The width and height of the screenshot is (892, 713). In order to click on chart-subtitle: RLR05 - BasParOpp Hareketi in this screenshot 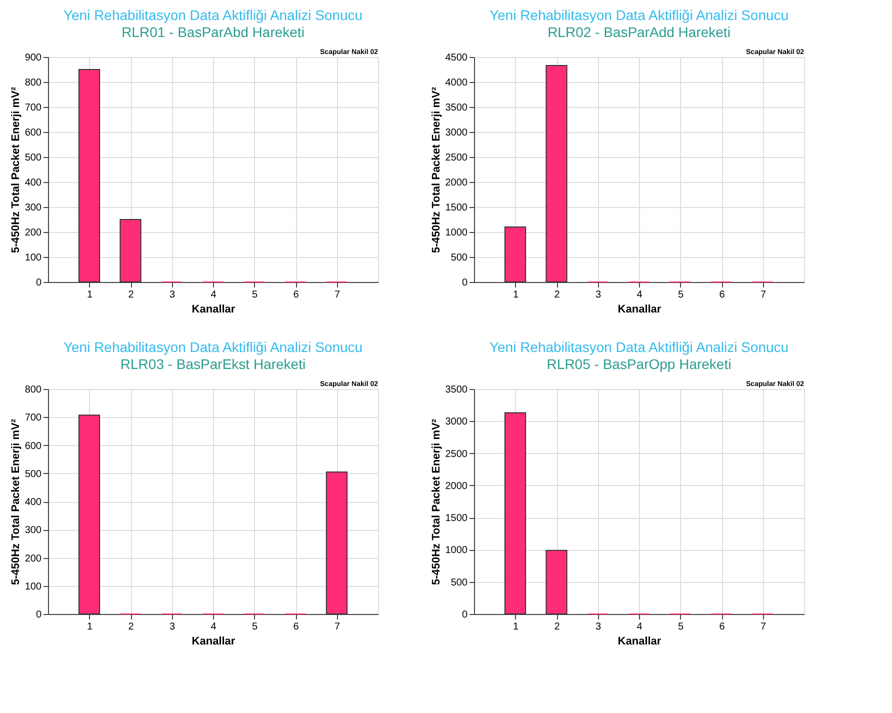, I will do `click(639, 364)`.